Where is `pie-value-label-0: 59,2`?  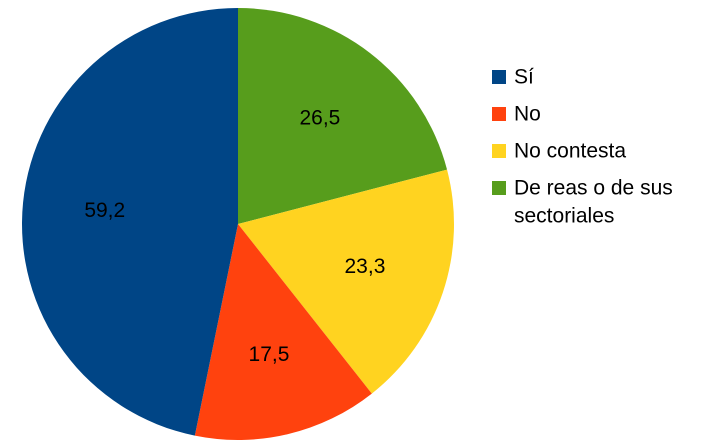 pie-value-label-0: 59,2 is located at coordinates (104, 210).